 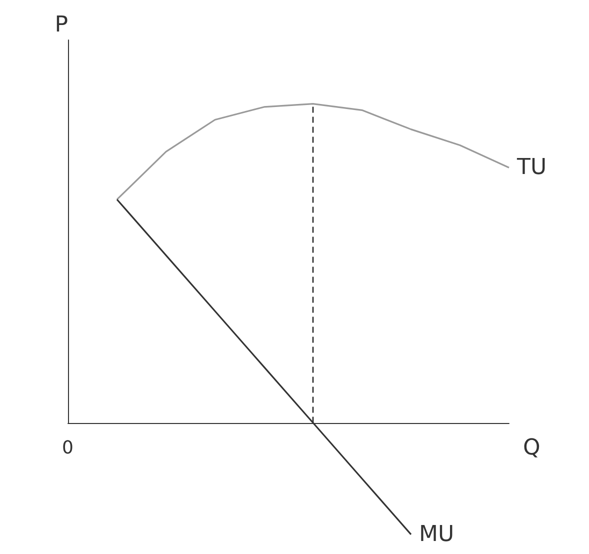 What do you see at coordinates (531, 447) in the screenshot?
I see `x-axis-title: Q` at bounding box center [531, 447].